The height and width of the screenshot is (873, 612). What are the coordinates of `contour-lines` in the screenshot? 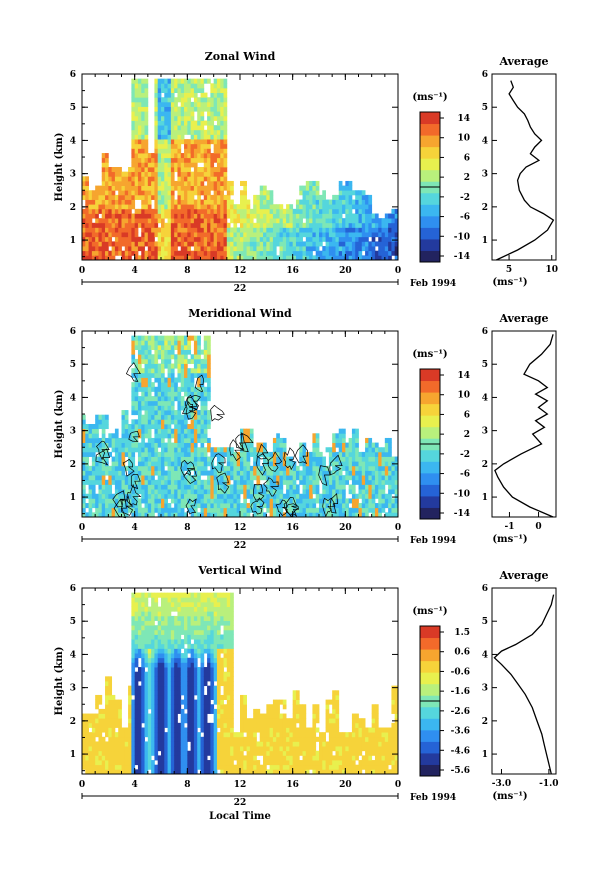 It's located at (219, 440).